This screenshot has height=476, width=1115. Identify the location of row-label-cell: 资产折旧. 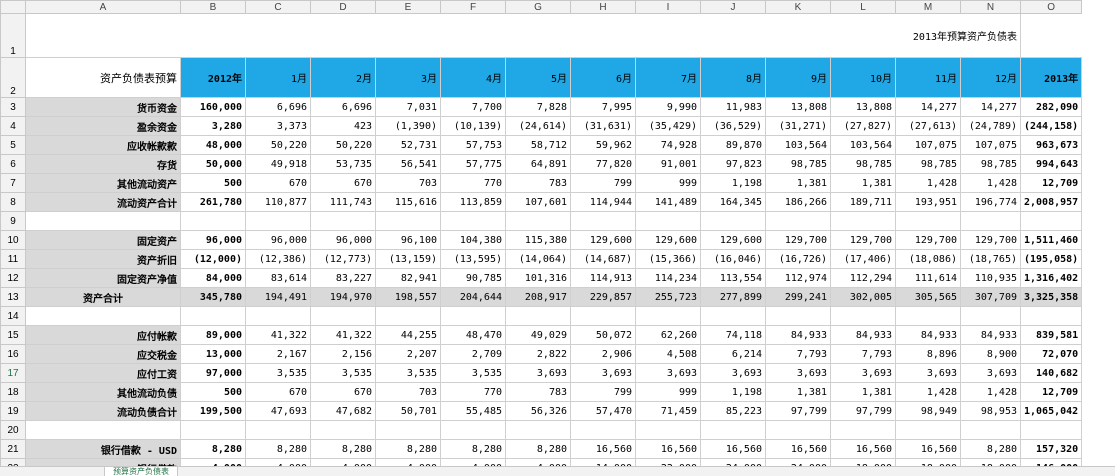
(103, 259).